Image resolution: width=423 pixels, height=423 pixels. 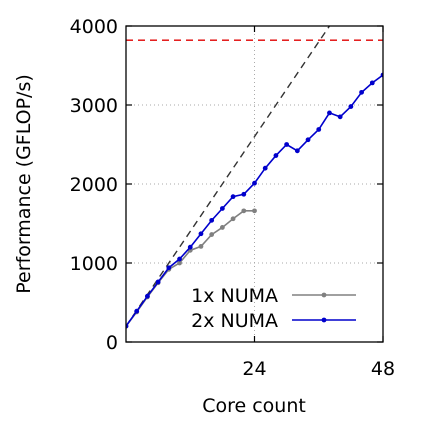 What do you see at coordinates (112, 343) in the screenshot?
I see `y-tick-label: 0` at bounding box center [112, 343].